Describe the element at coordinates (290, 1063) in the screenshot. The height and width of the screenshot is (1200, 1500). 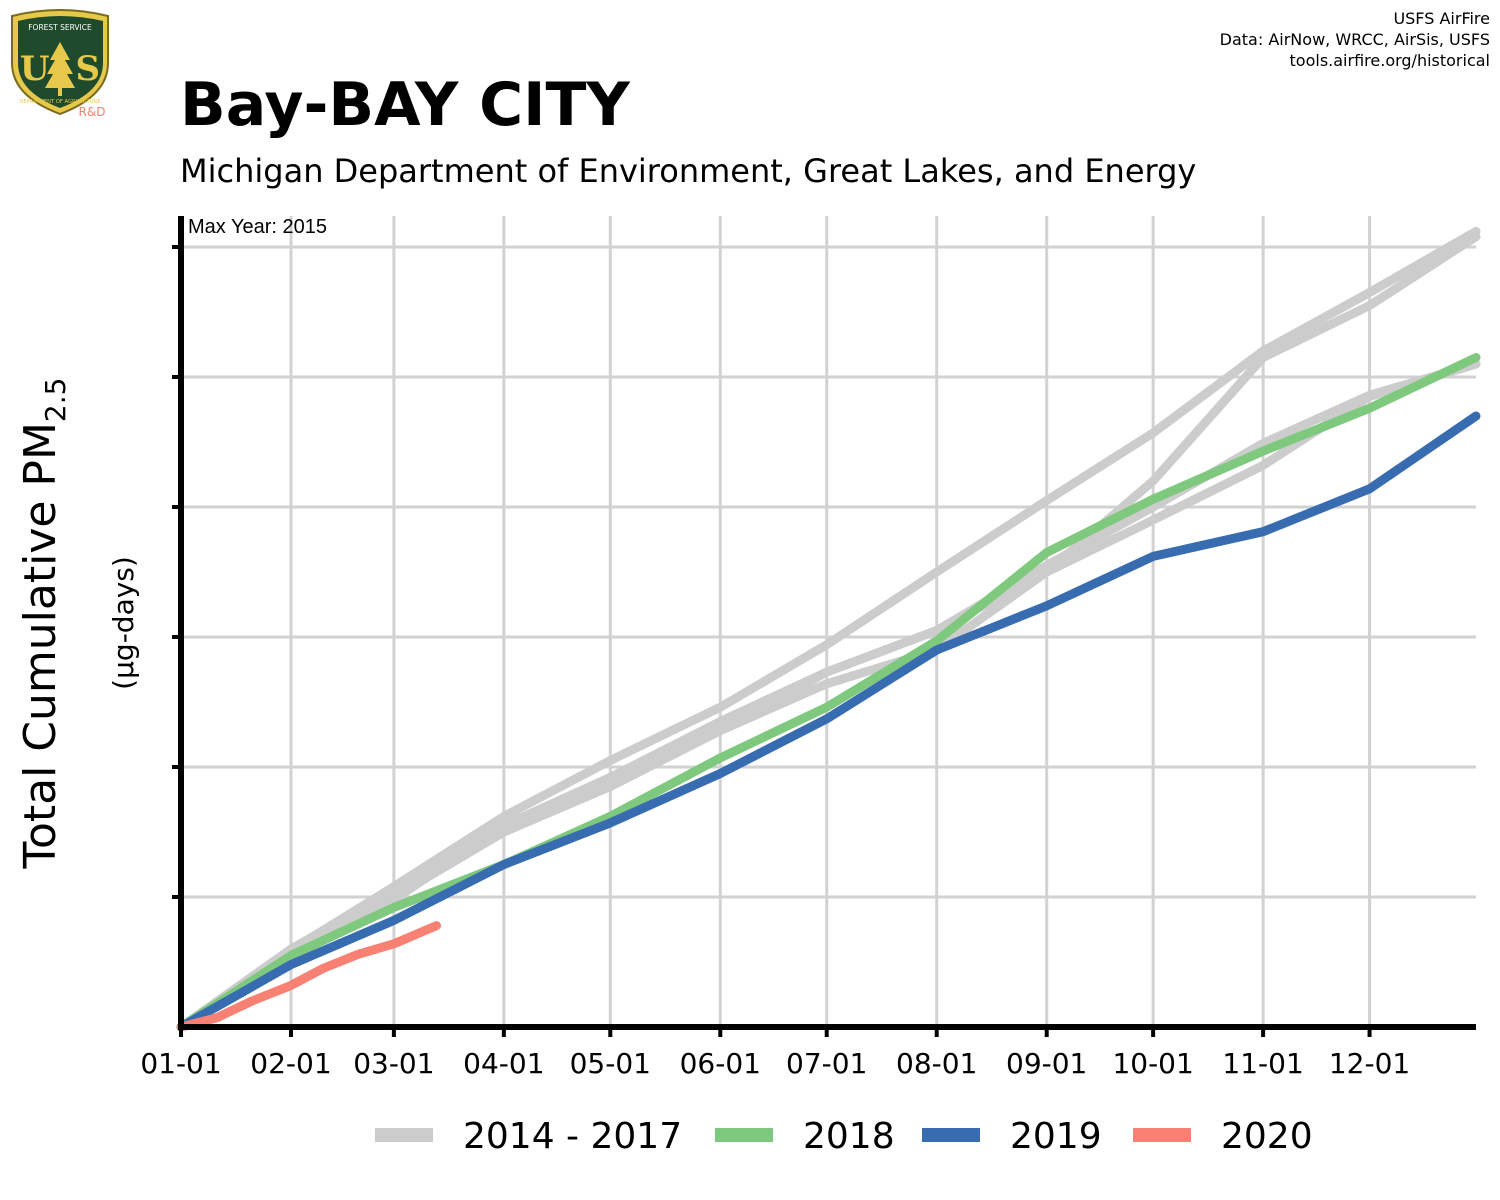
I see `x-tick-label: 02-01` at that location.